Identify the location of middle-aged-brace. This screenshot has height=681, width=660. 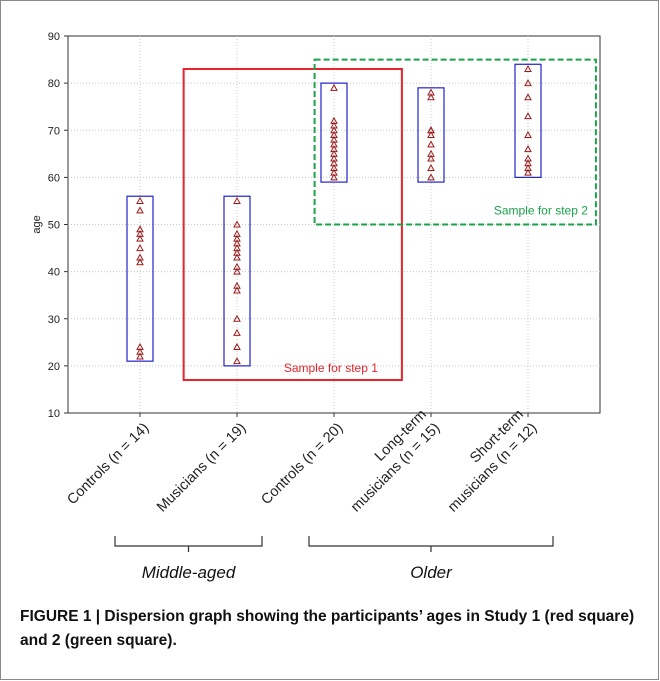
(188, 544).